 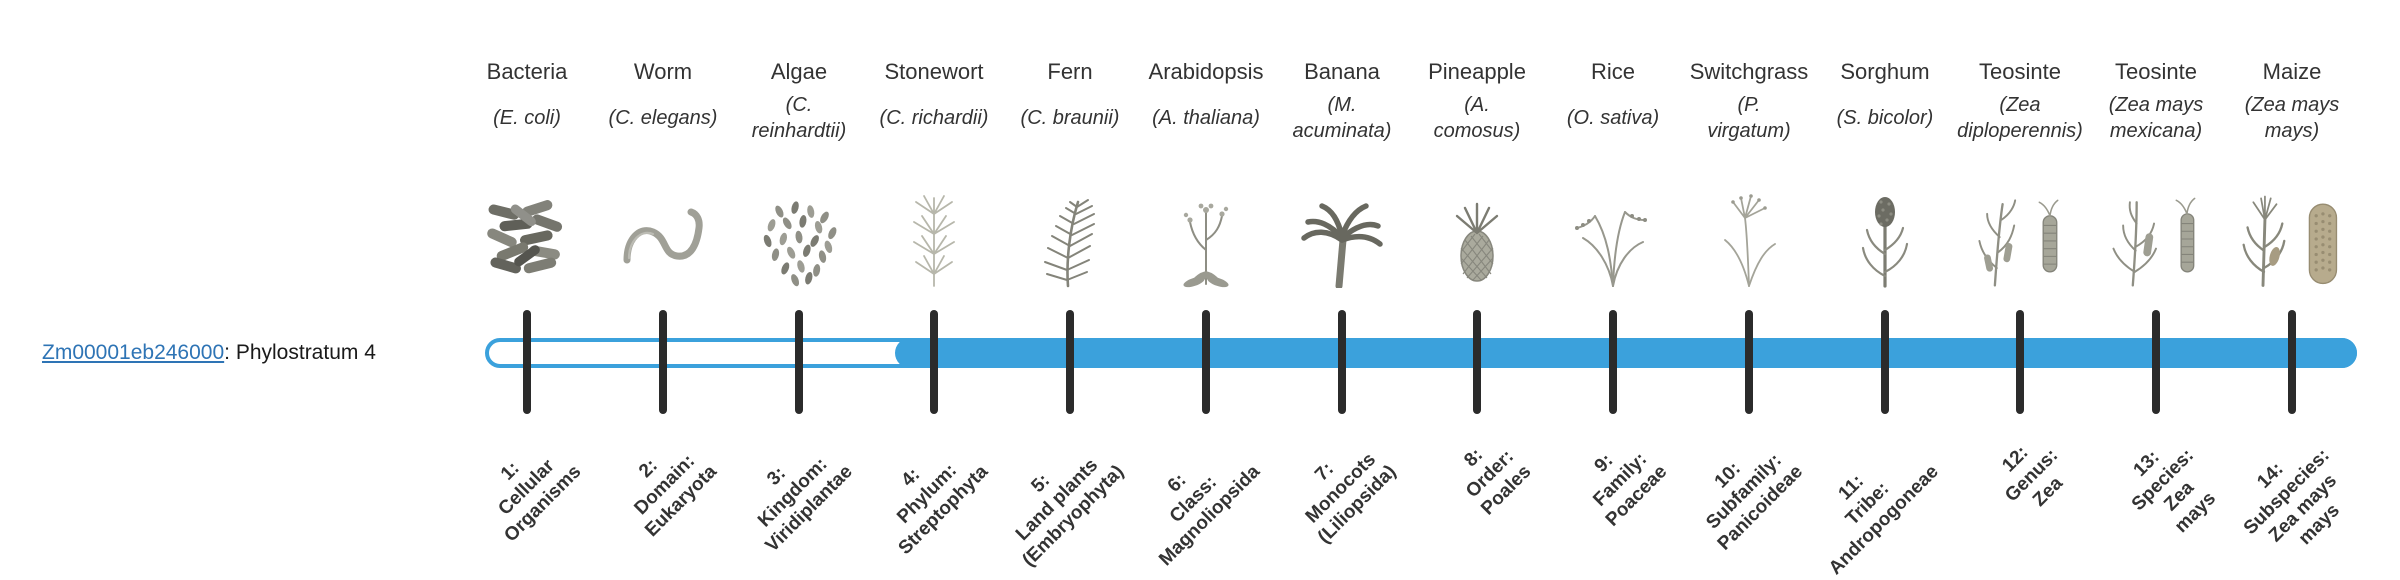 I want to click on teosinte-mexicana-icon, so click(x=2156, y=239).